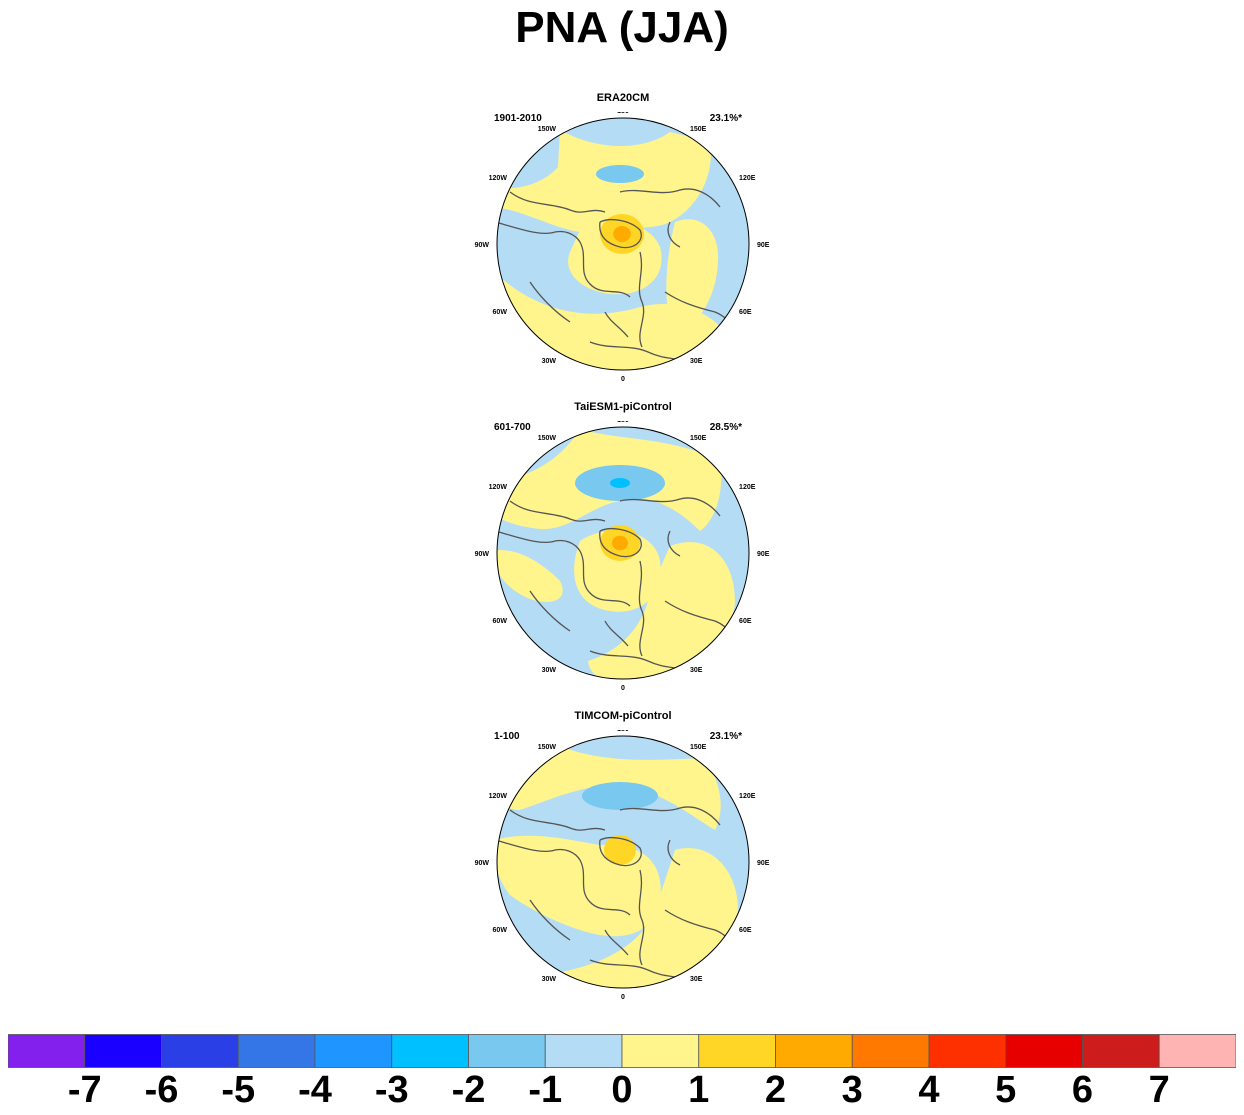  Describe the element at coordinates (512, 427) in the screenshot. I see `panel-period: 601-700` at that location.